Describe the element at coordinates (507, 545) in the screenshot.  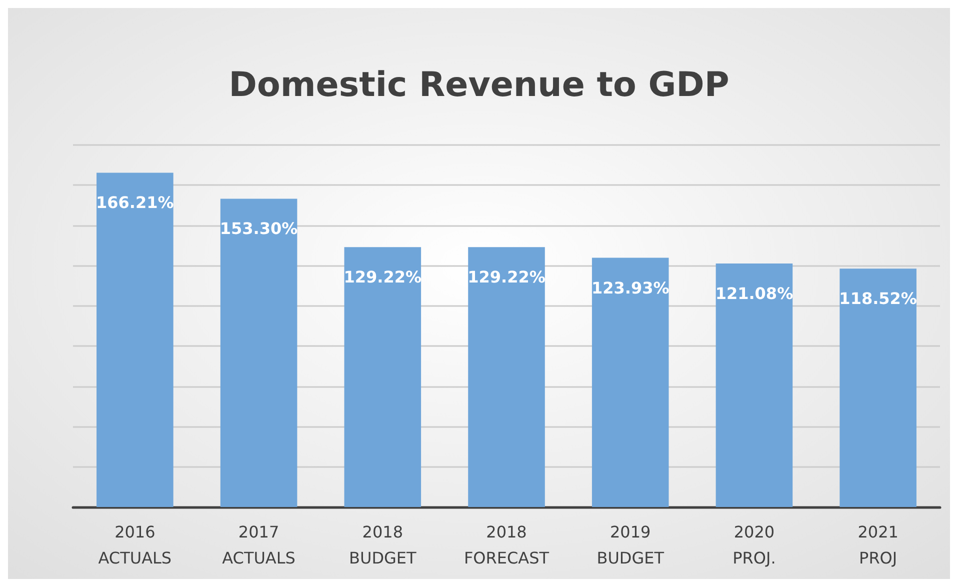
I see `x-tick-label: 2018 FORECAST` at that location.